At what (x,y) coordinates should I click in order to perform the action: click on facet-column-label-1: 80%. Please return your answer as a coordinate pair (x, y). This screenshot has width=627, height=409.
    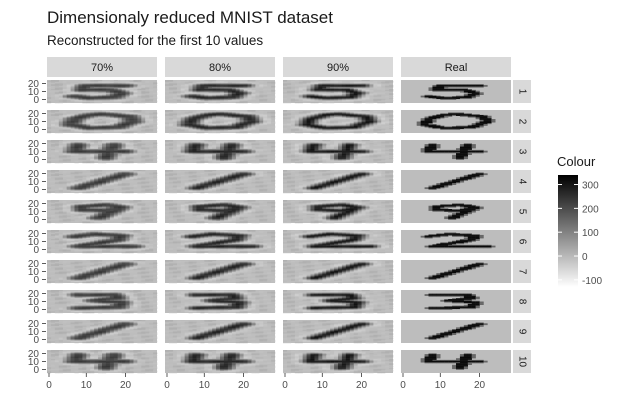
    Looking at the image, I should click on (220, 68).